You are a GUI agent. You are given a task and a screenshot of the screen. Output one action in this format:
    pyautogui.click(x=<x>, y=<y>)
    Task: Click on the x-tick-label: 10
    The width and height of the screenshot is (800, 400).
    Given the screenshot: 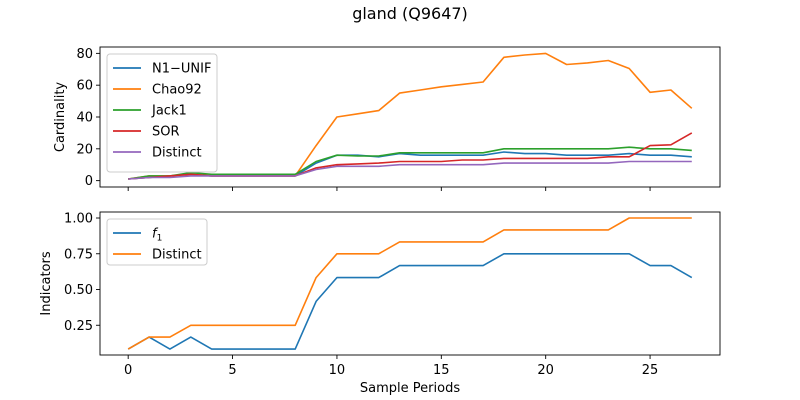 What is the action you would take?
    pyautogui.click(x=337, y=370)
    